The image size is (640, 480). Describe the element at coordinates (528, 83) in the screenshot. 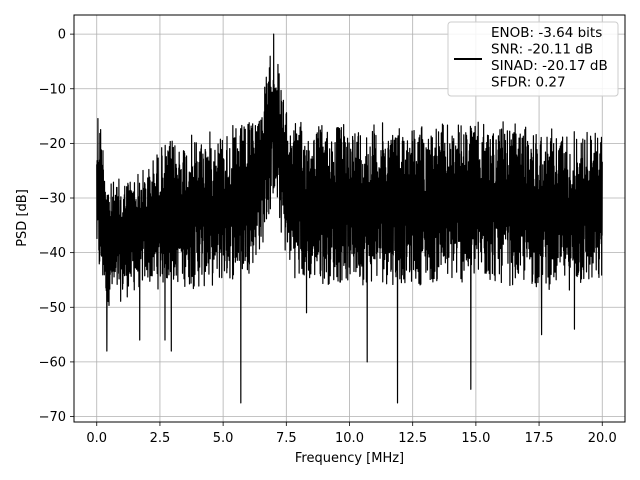

I see `legend-sfdr: SFDR: 0.27` at that location.